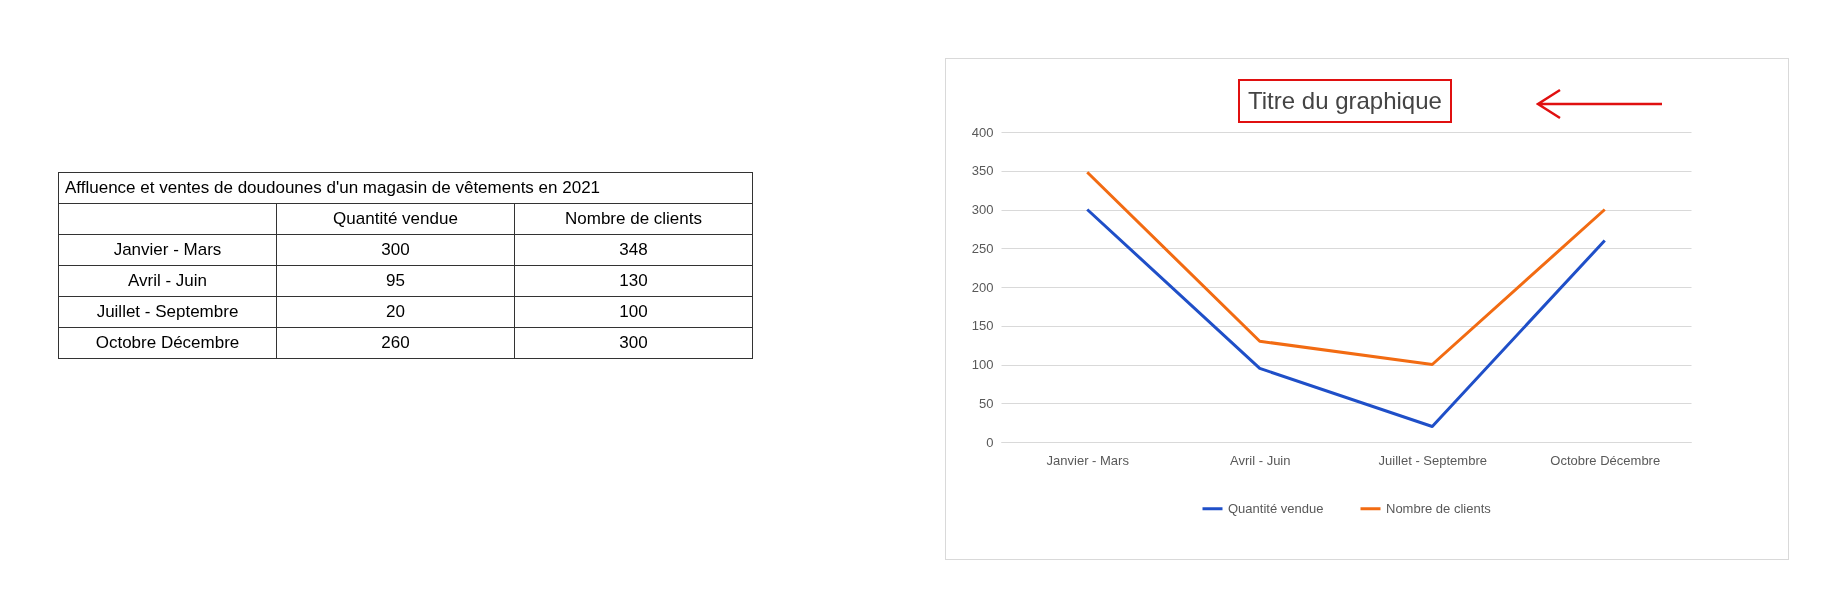 Image resolution: width=1834 pixels, height=600 pixels. Describe the element at coordinates (1276, 508) in the screenshot. I see `legend-label: Quantité vendue` at that location.